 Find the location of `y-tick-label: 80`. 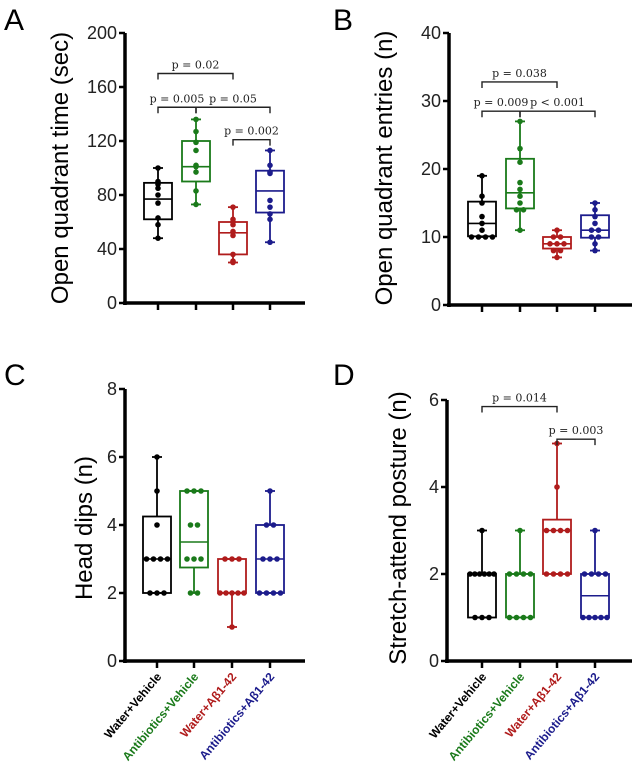

y-tick-label: 80 is located at coordinates (107, 195).